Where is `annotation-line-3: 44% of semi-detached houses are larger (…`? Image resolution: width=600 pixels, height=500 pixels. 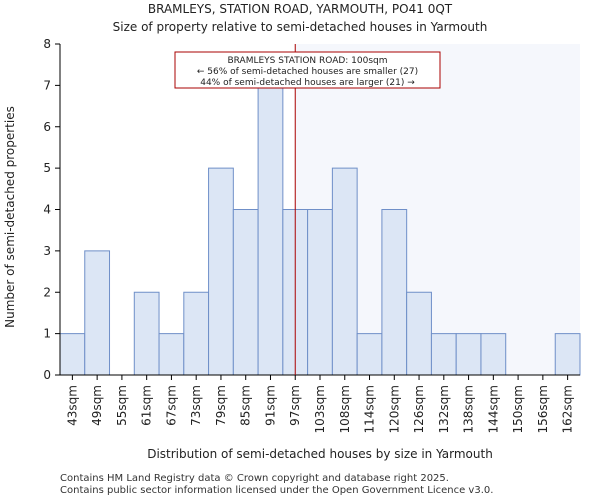 annotation-line-3: 44% of semi-detached houses are larger (… is located at coordinates (307, 83).